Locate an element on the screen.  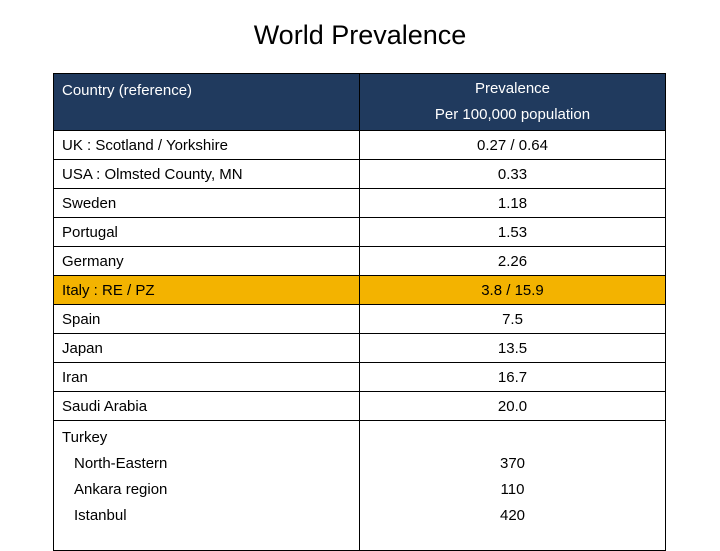
table-row: Japan 13.5 is located at coordinates (359, 348).